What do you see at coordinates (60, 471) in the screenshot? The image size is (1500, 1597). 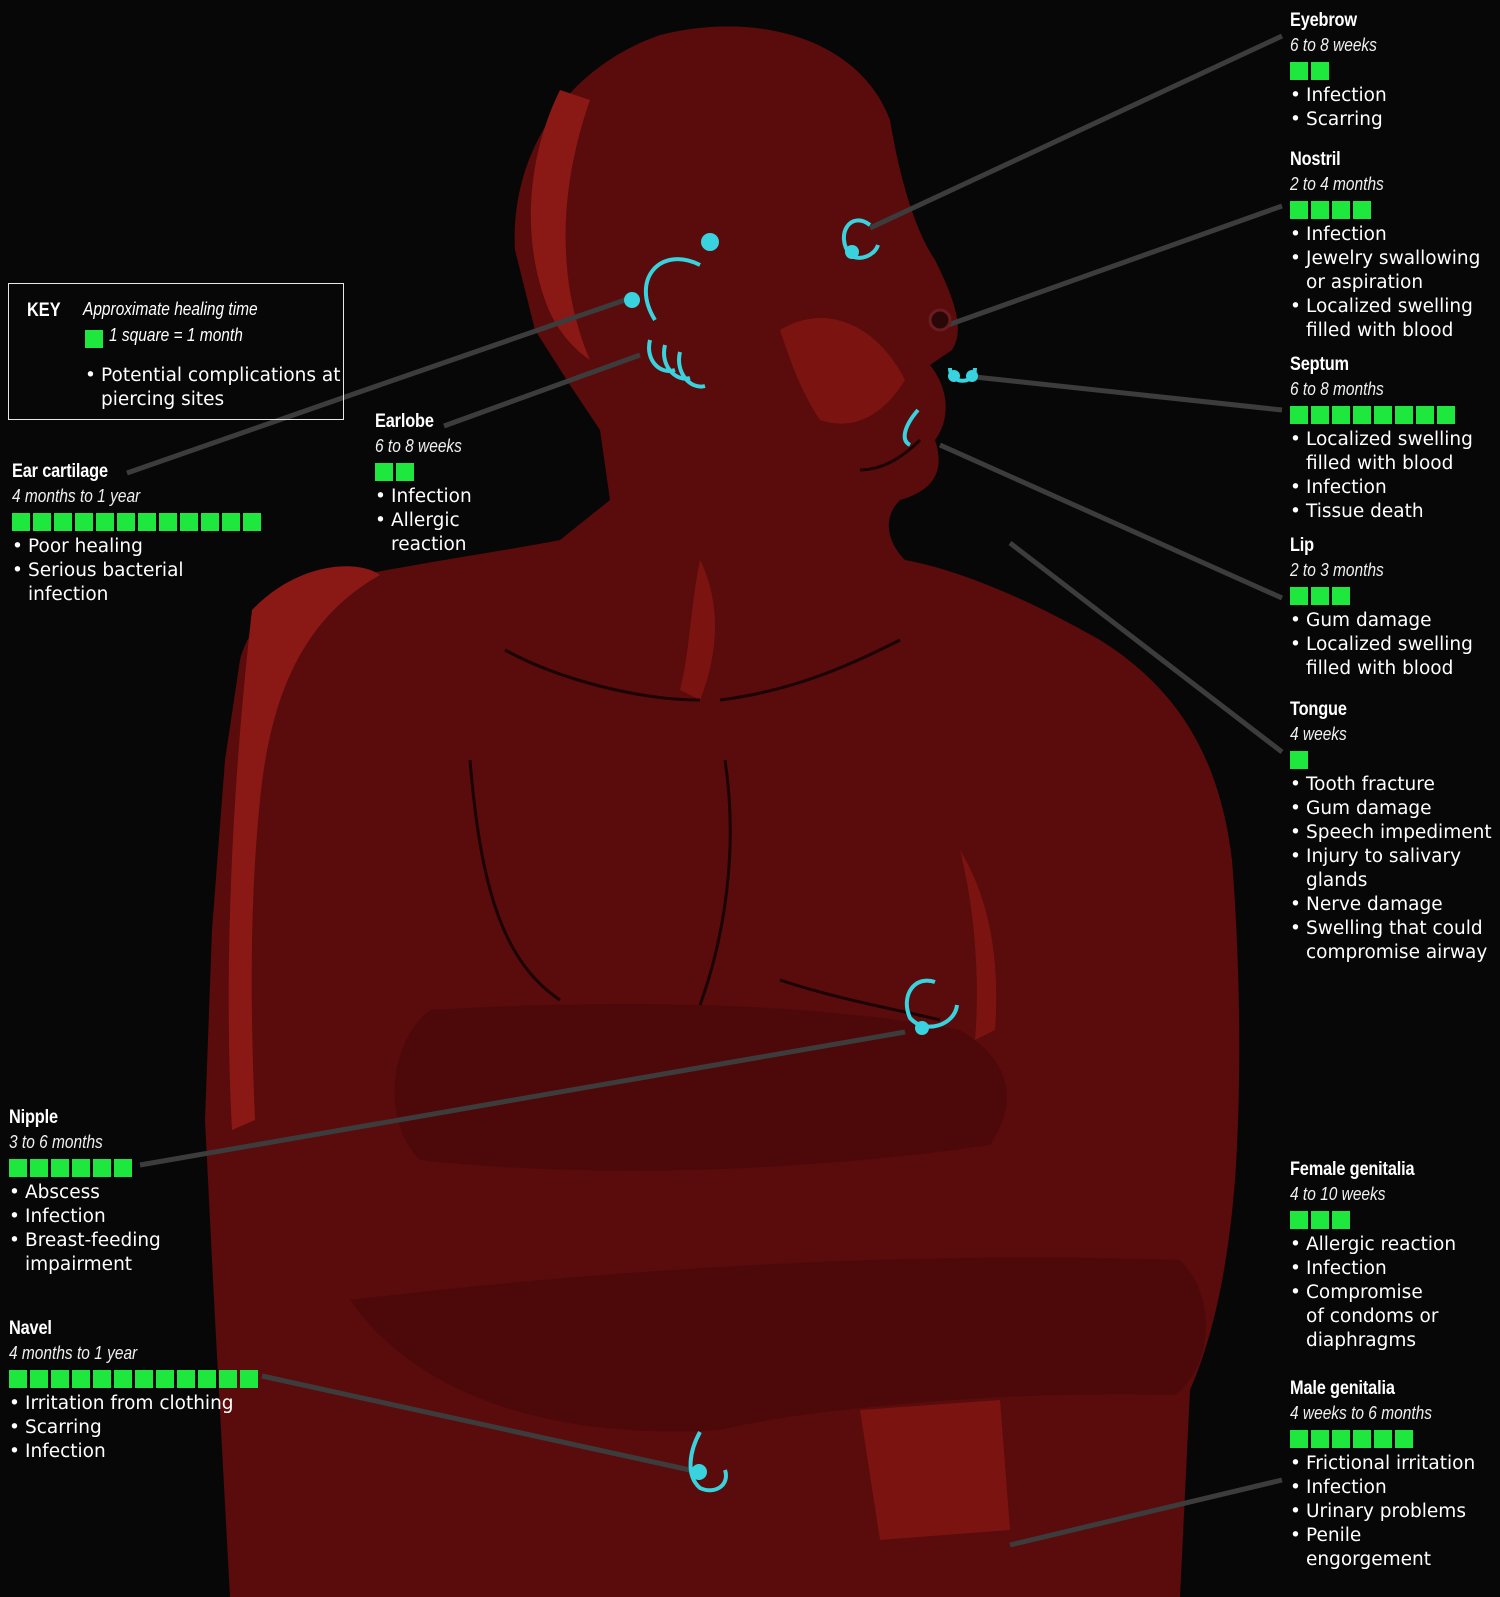 I see `site-title: Ear cartilage` at bounding box center [60, 471].